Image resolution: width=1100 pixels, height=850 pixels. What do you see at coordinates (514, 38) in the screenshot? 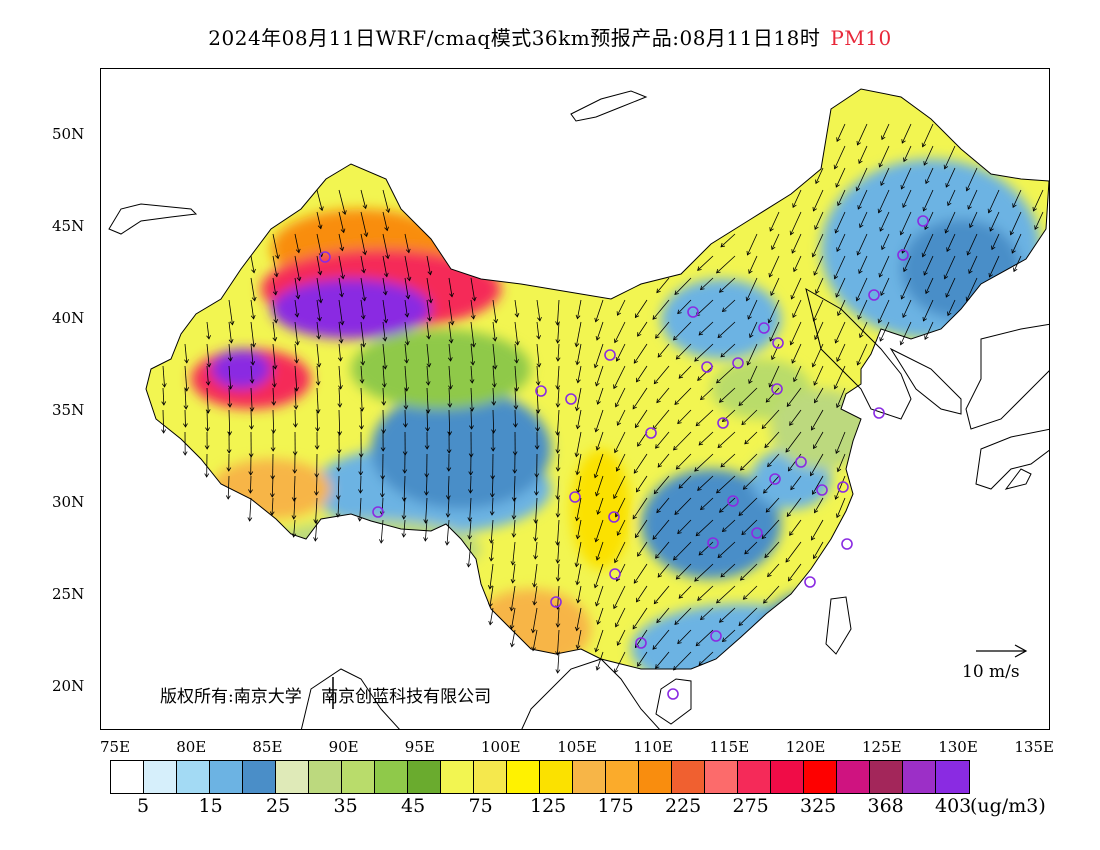
I see `title-text: 2024年08月11日WRF/cmaq模式36km预报产品:08月11日18时` at bounding box center [514, 38].